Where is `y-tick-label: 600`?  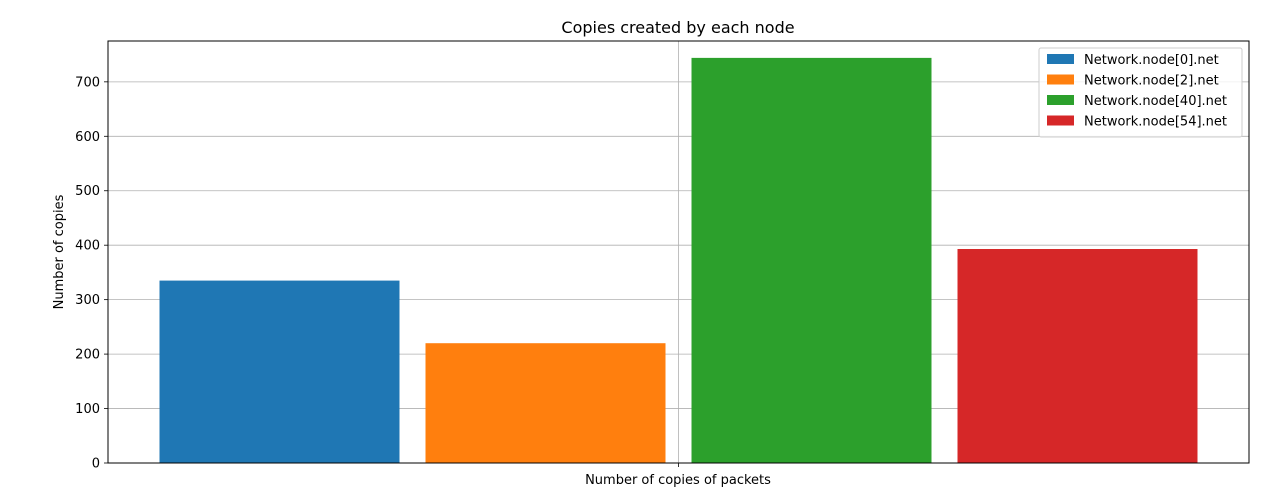 y-tick-label: 600 is located at coordinates (87, 137).